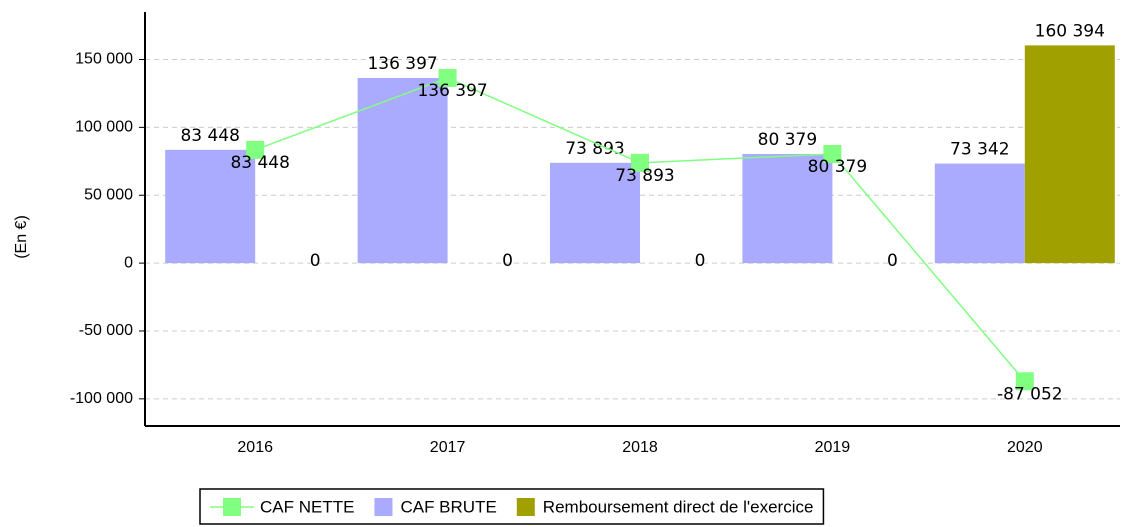  I want to click on value-label: 160 394, so click(1070, 31).